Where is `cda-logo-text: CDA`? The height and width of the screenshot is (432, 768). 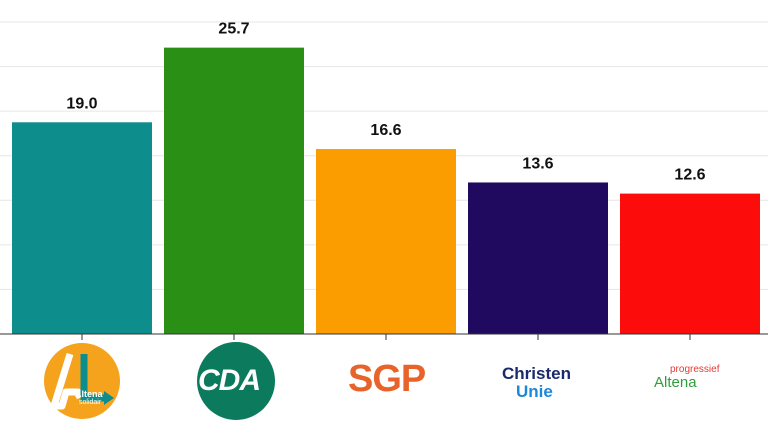 cda-logo-text: CDA is located at coordinates (229, 380).